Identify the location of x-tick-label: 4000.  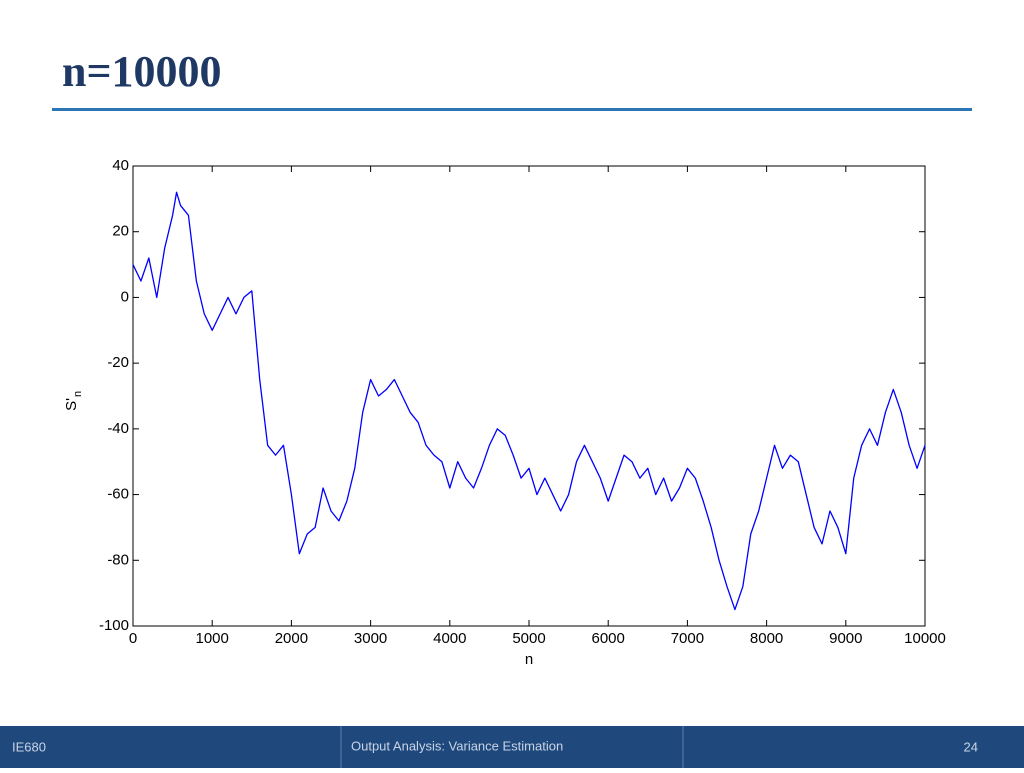
(449, 638).